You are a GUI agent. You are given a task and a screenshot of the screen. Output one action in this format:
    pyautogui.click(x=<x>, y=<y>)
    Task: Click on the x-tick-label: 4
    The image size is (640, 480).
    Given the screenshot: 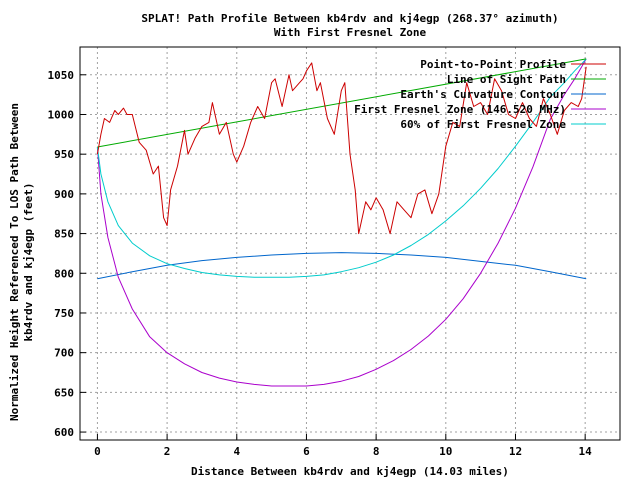 What is the action you would take?
    pyautogui.click(x=236, y=451)
    